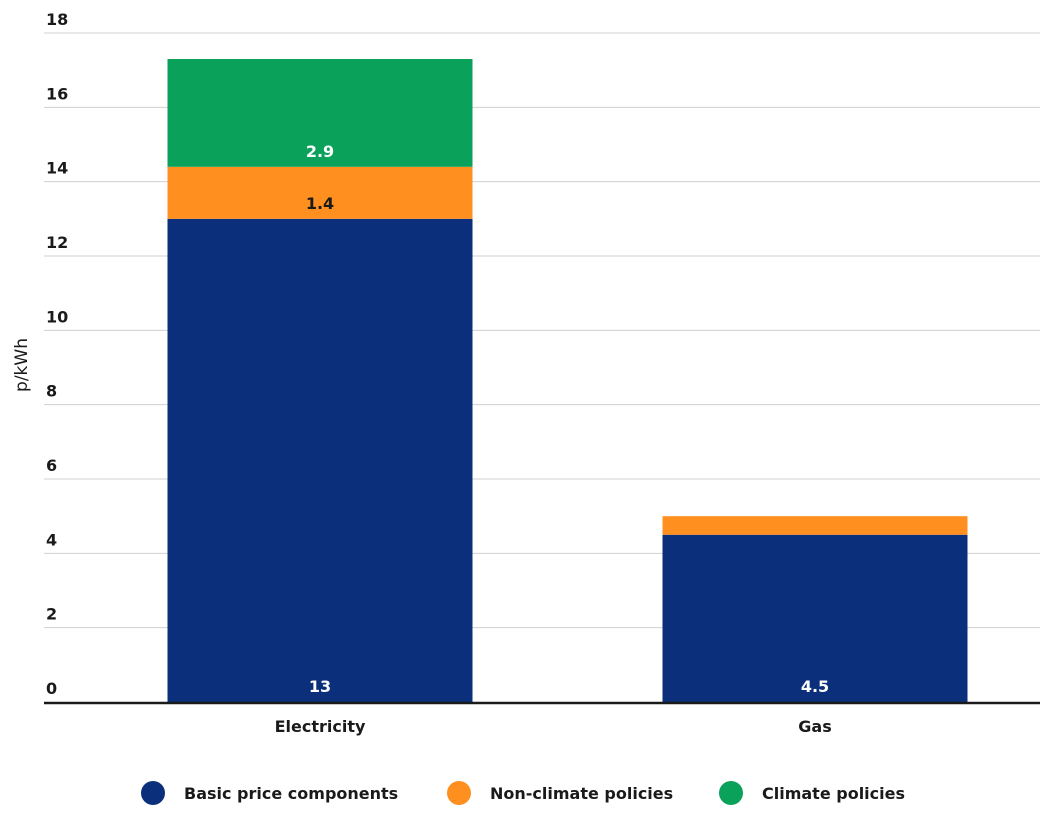 This screenshot has width=1054, height=813. Describe the element at coordinates (815, 525) in the screenshot. I see `bar-segment-gas-non-climate-policies` at that location.